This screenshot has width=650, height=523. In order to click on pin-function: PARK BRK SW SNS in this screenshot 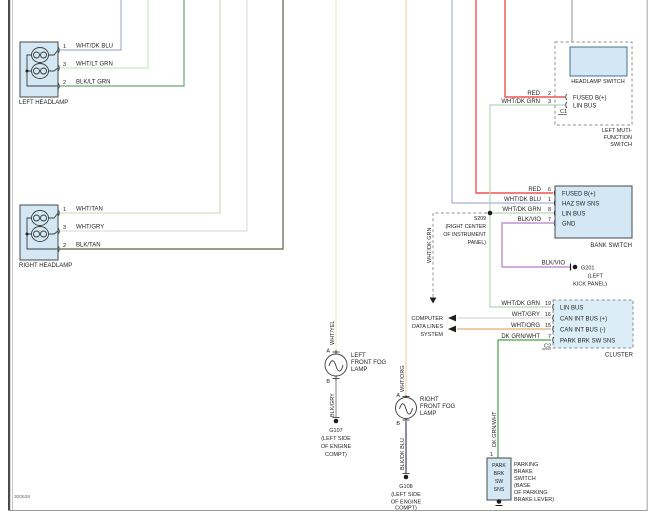, I will do `click(587, 342)`.